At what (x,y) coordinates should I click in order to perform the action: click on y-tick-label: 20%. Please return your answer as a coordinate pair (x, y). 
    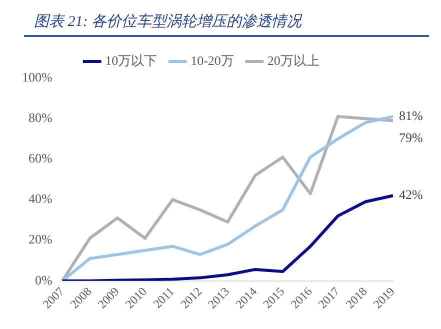
    Looking at the image, I should click on (40, 239).